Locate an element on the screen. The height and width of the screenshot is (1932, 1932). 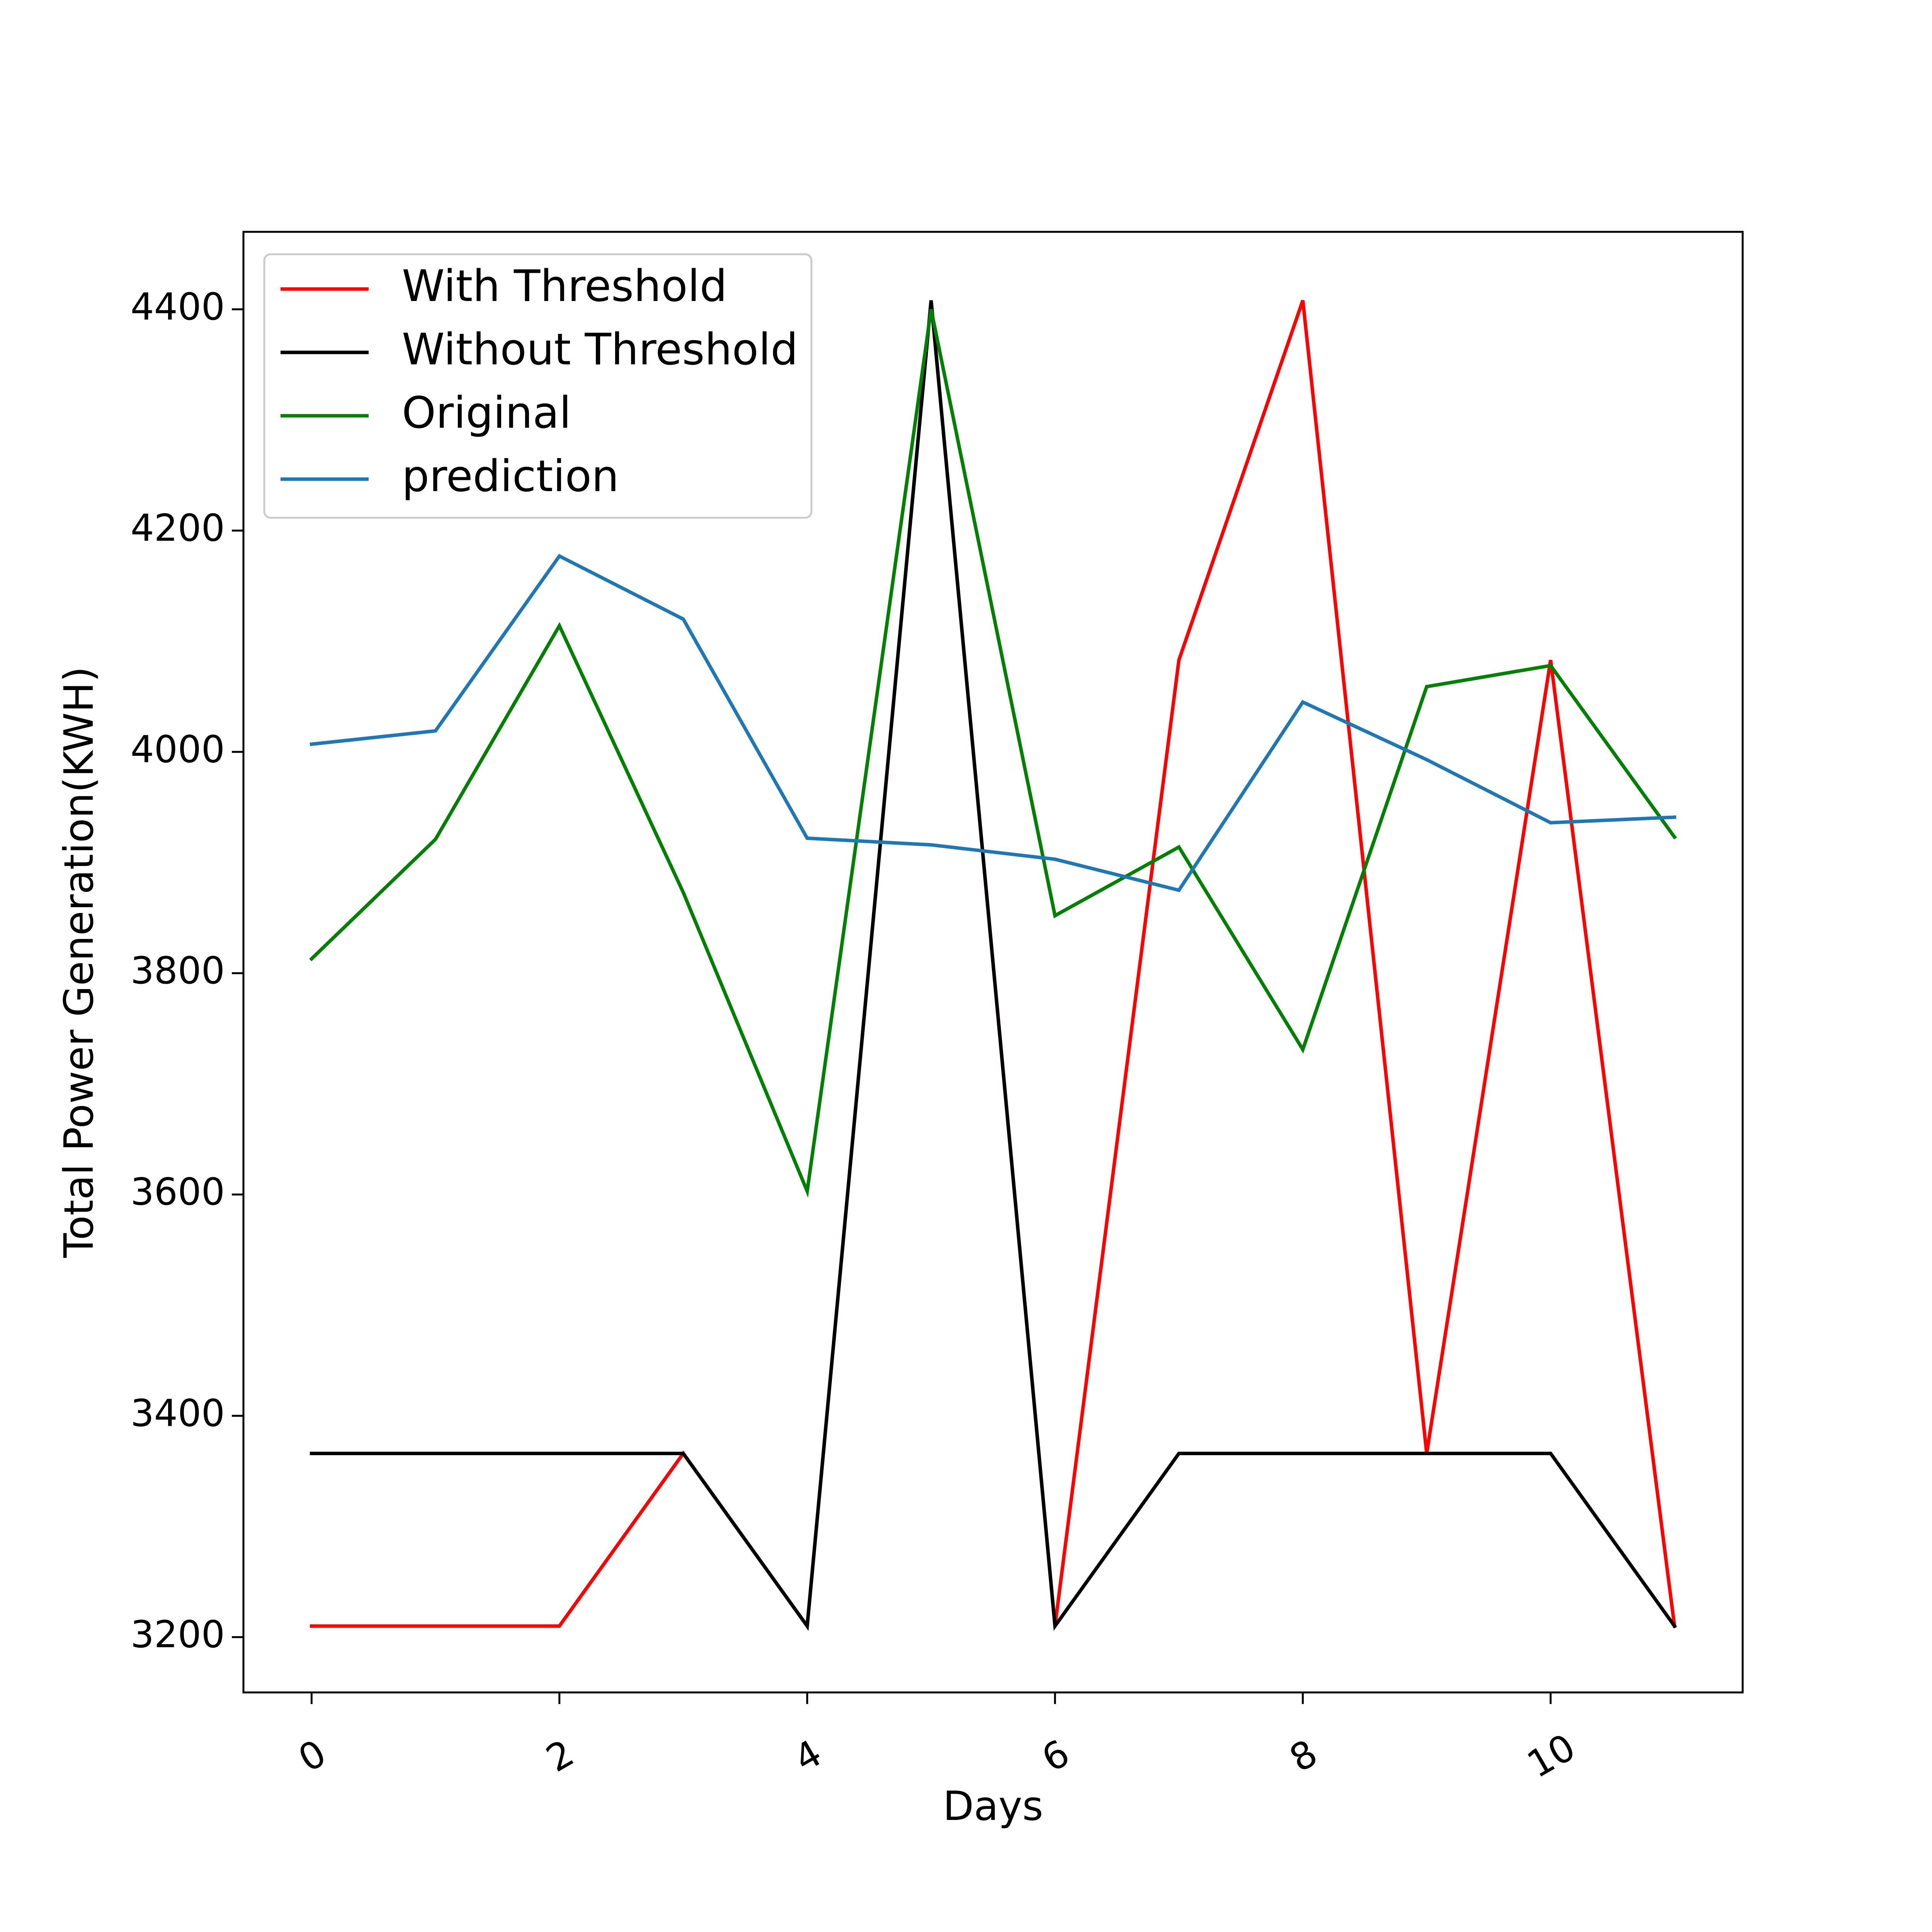
y-tick-label: 4400 is located at coordinates (178, 307).